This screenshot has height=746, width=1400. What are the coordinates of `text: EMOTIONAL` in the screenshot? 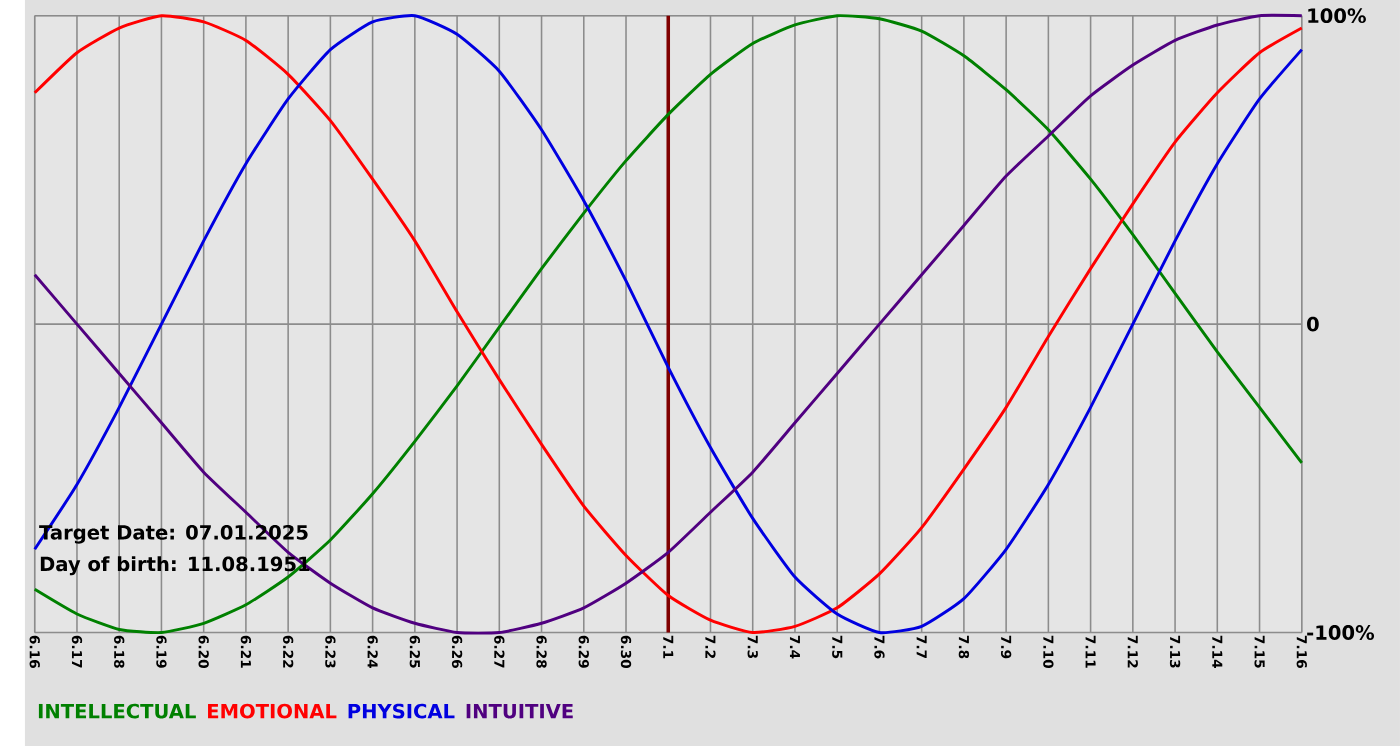 It's located at (272, 711).